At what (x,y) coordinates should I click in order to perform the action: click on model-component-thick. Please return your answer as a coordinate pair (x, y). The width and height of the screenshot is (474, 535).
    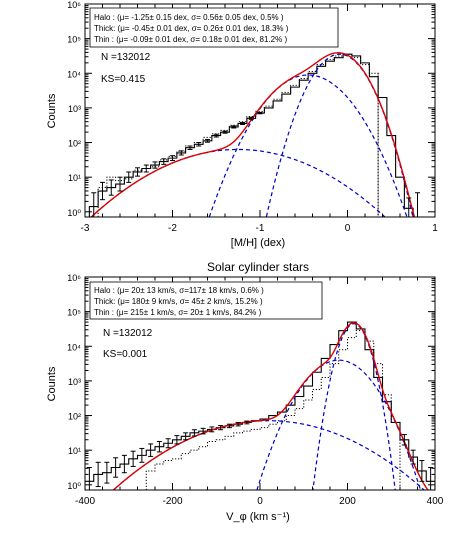
    Looking at the image, I should click on (339, 424).